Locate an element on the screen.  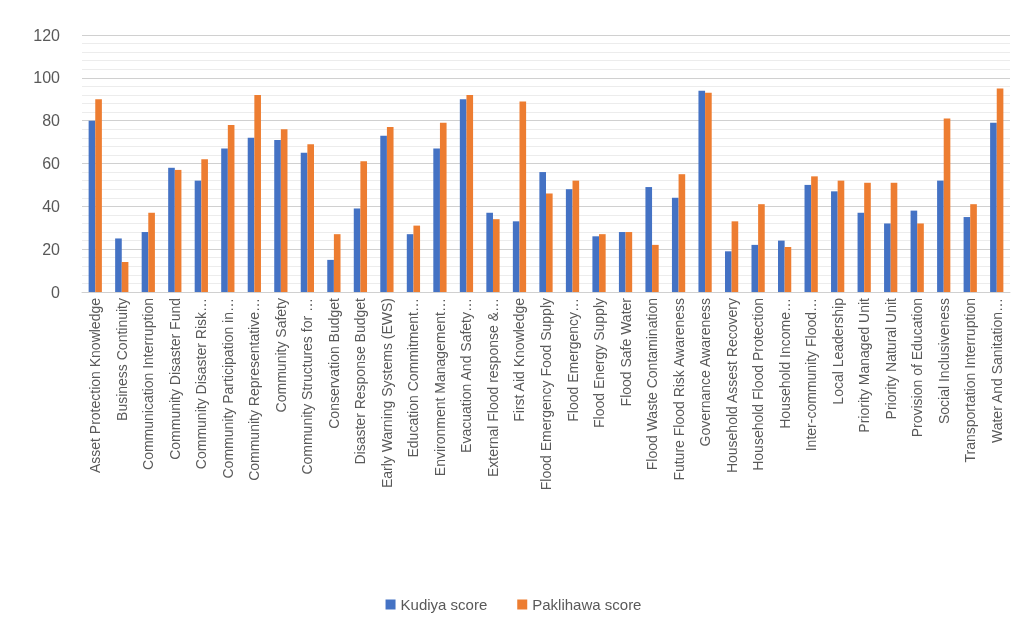
x-tick-label: Flood Energy Supply is located at coordinates (599, 363).